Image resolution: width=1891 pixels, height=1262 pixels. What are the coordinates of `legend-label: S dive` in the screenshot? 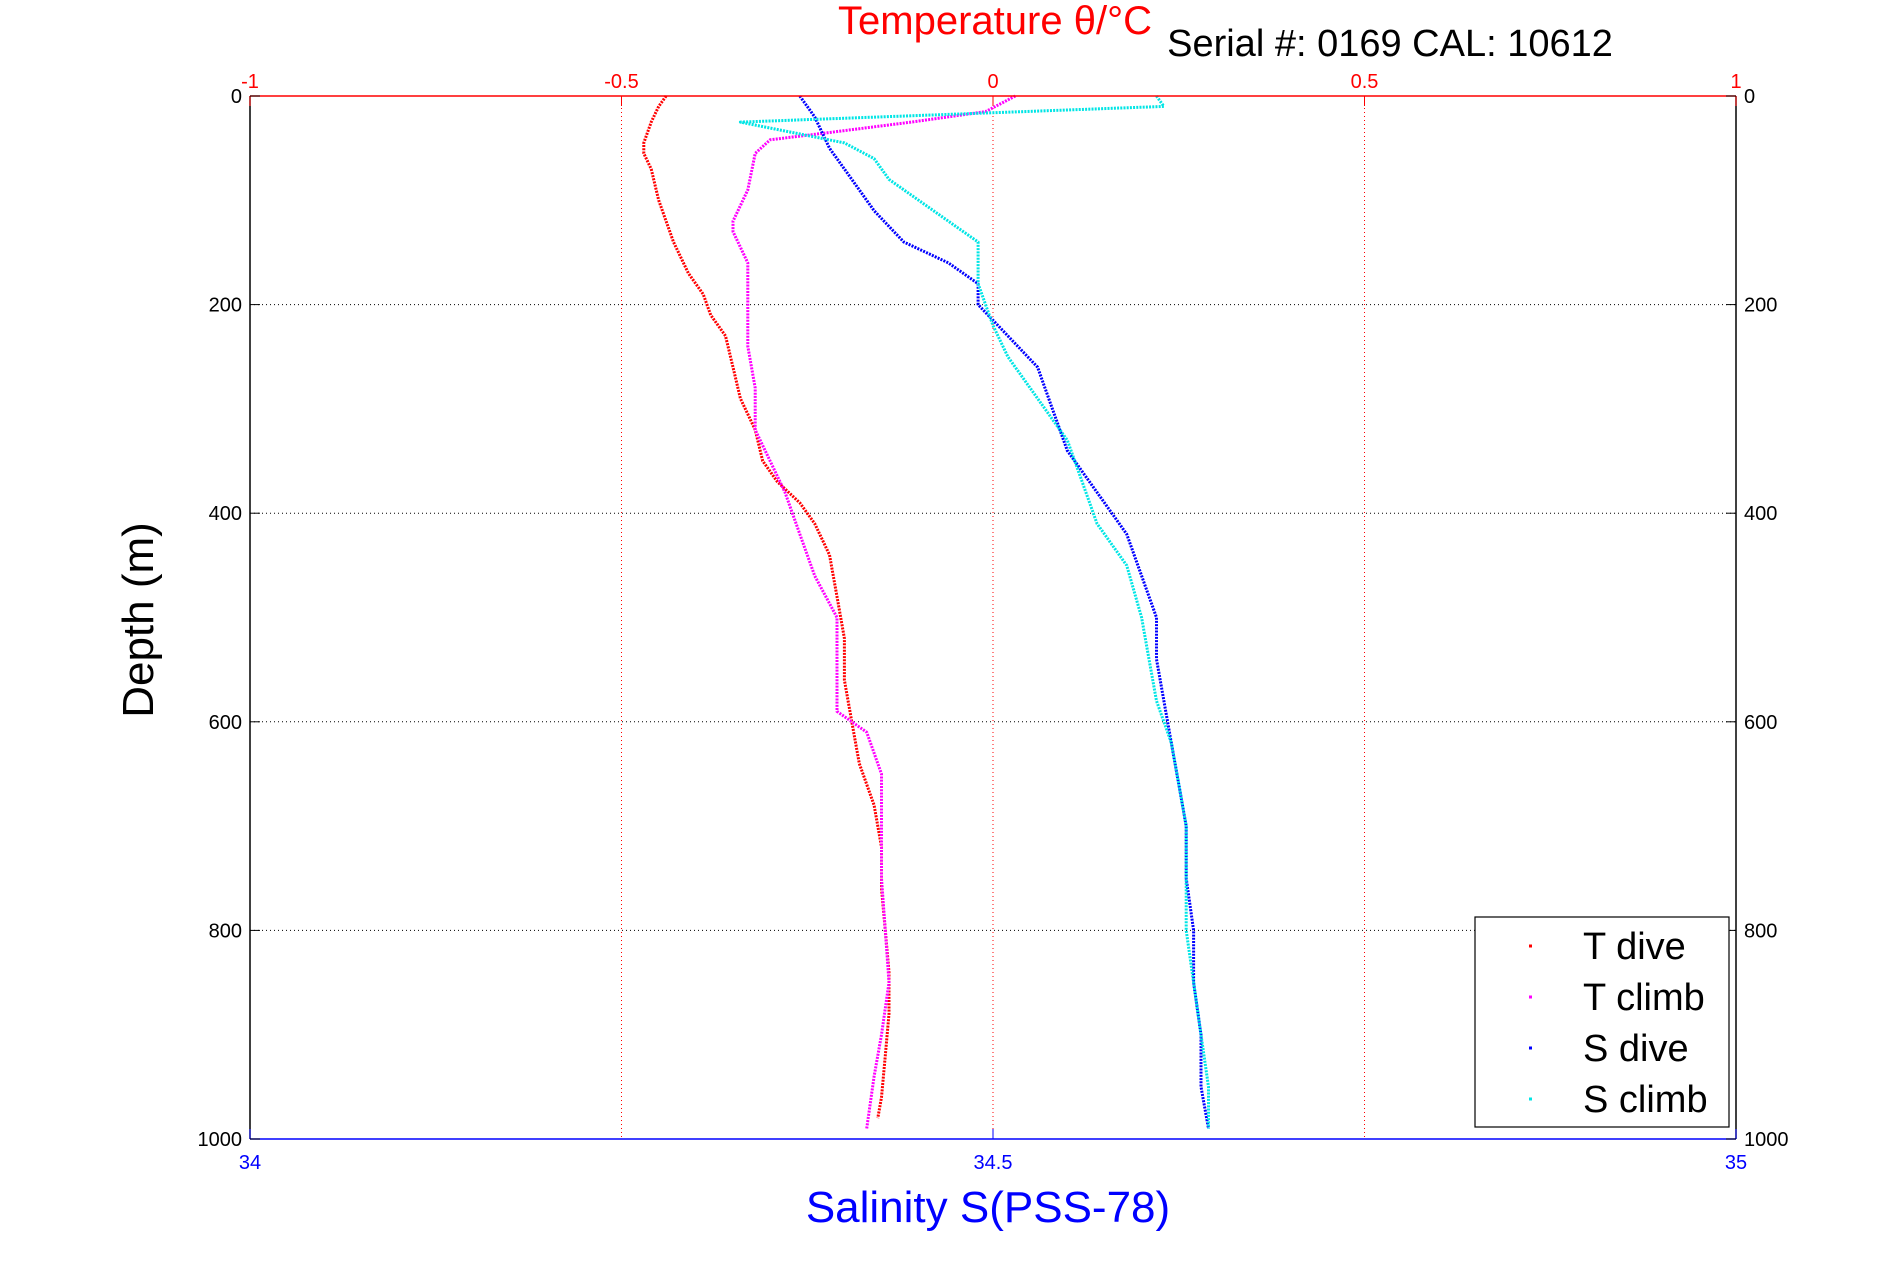 It's located at (1636, 1049).